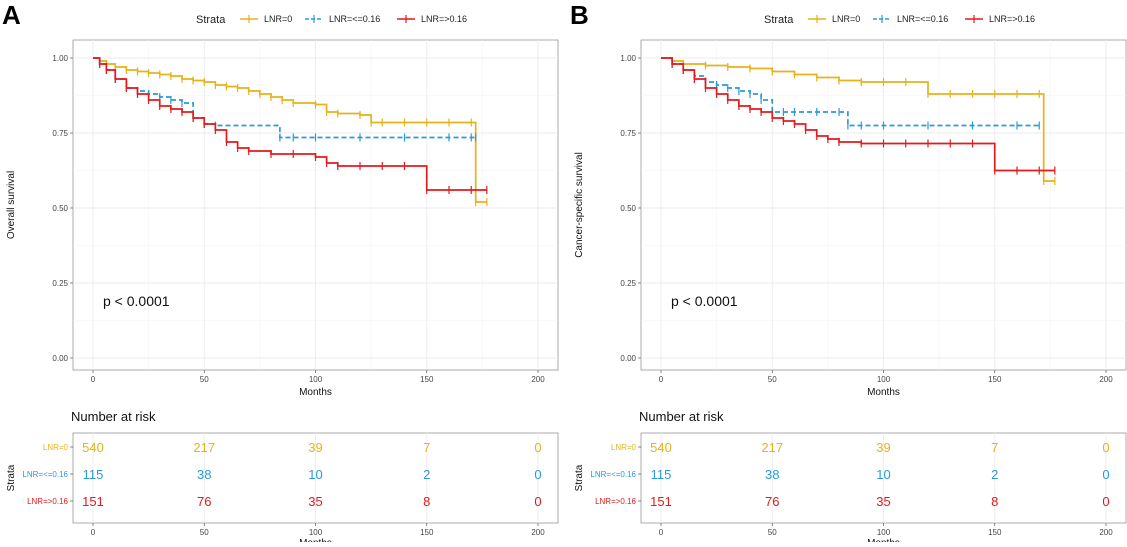 Image resolution: width=1127 pixels, height=547 pixels. Describe the element at coordinates (11, 15) in the screenshot. I see `panel-letter: A` at that location.